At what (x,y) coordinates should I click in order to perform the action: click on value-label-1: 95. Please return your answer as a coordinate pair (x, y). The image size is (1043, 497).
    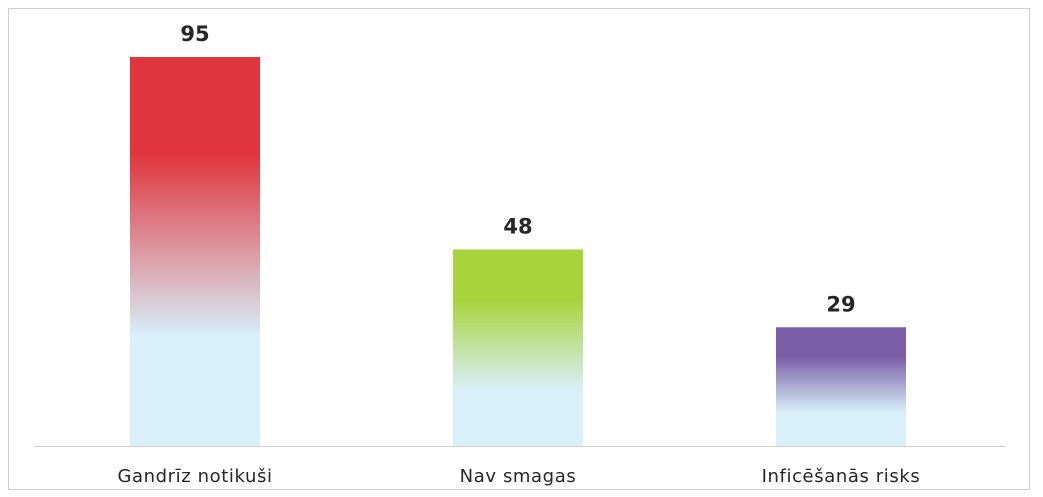
    Looking at the image, I should click on (194, 34).